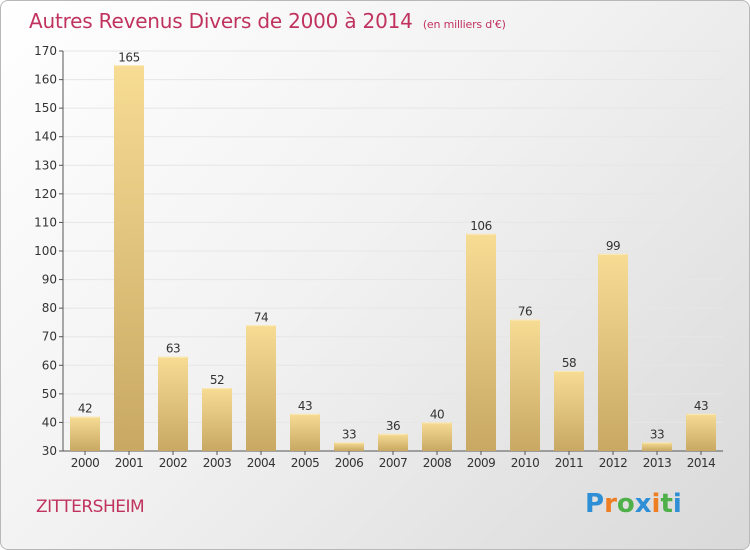 This screenshot has height=550, width=750. Describe the element at coordinates (49, 451) in the screenshot. I see `y-tick-label: 30` at that location.